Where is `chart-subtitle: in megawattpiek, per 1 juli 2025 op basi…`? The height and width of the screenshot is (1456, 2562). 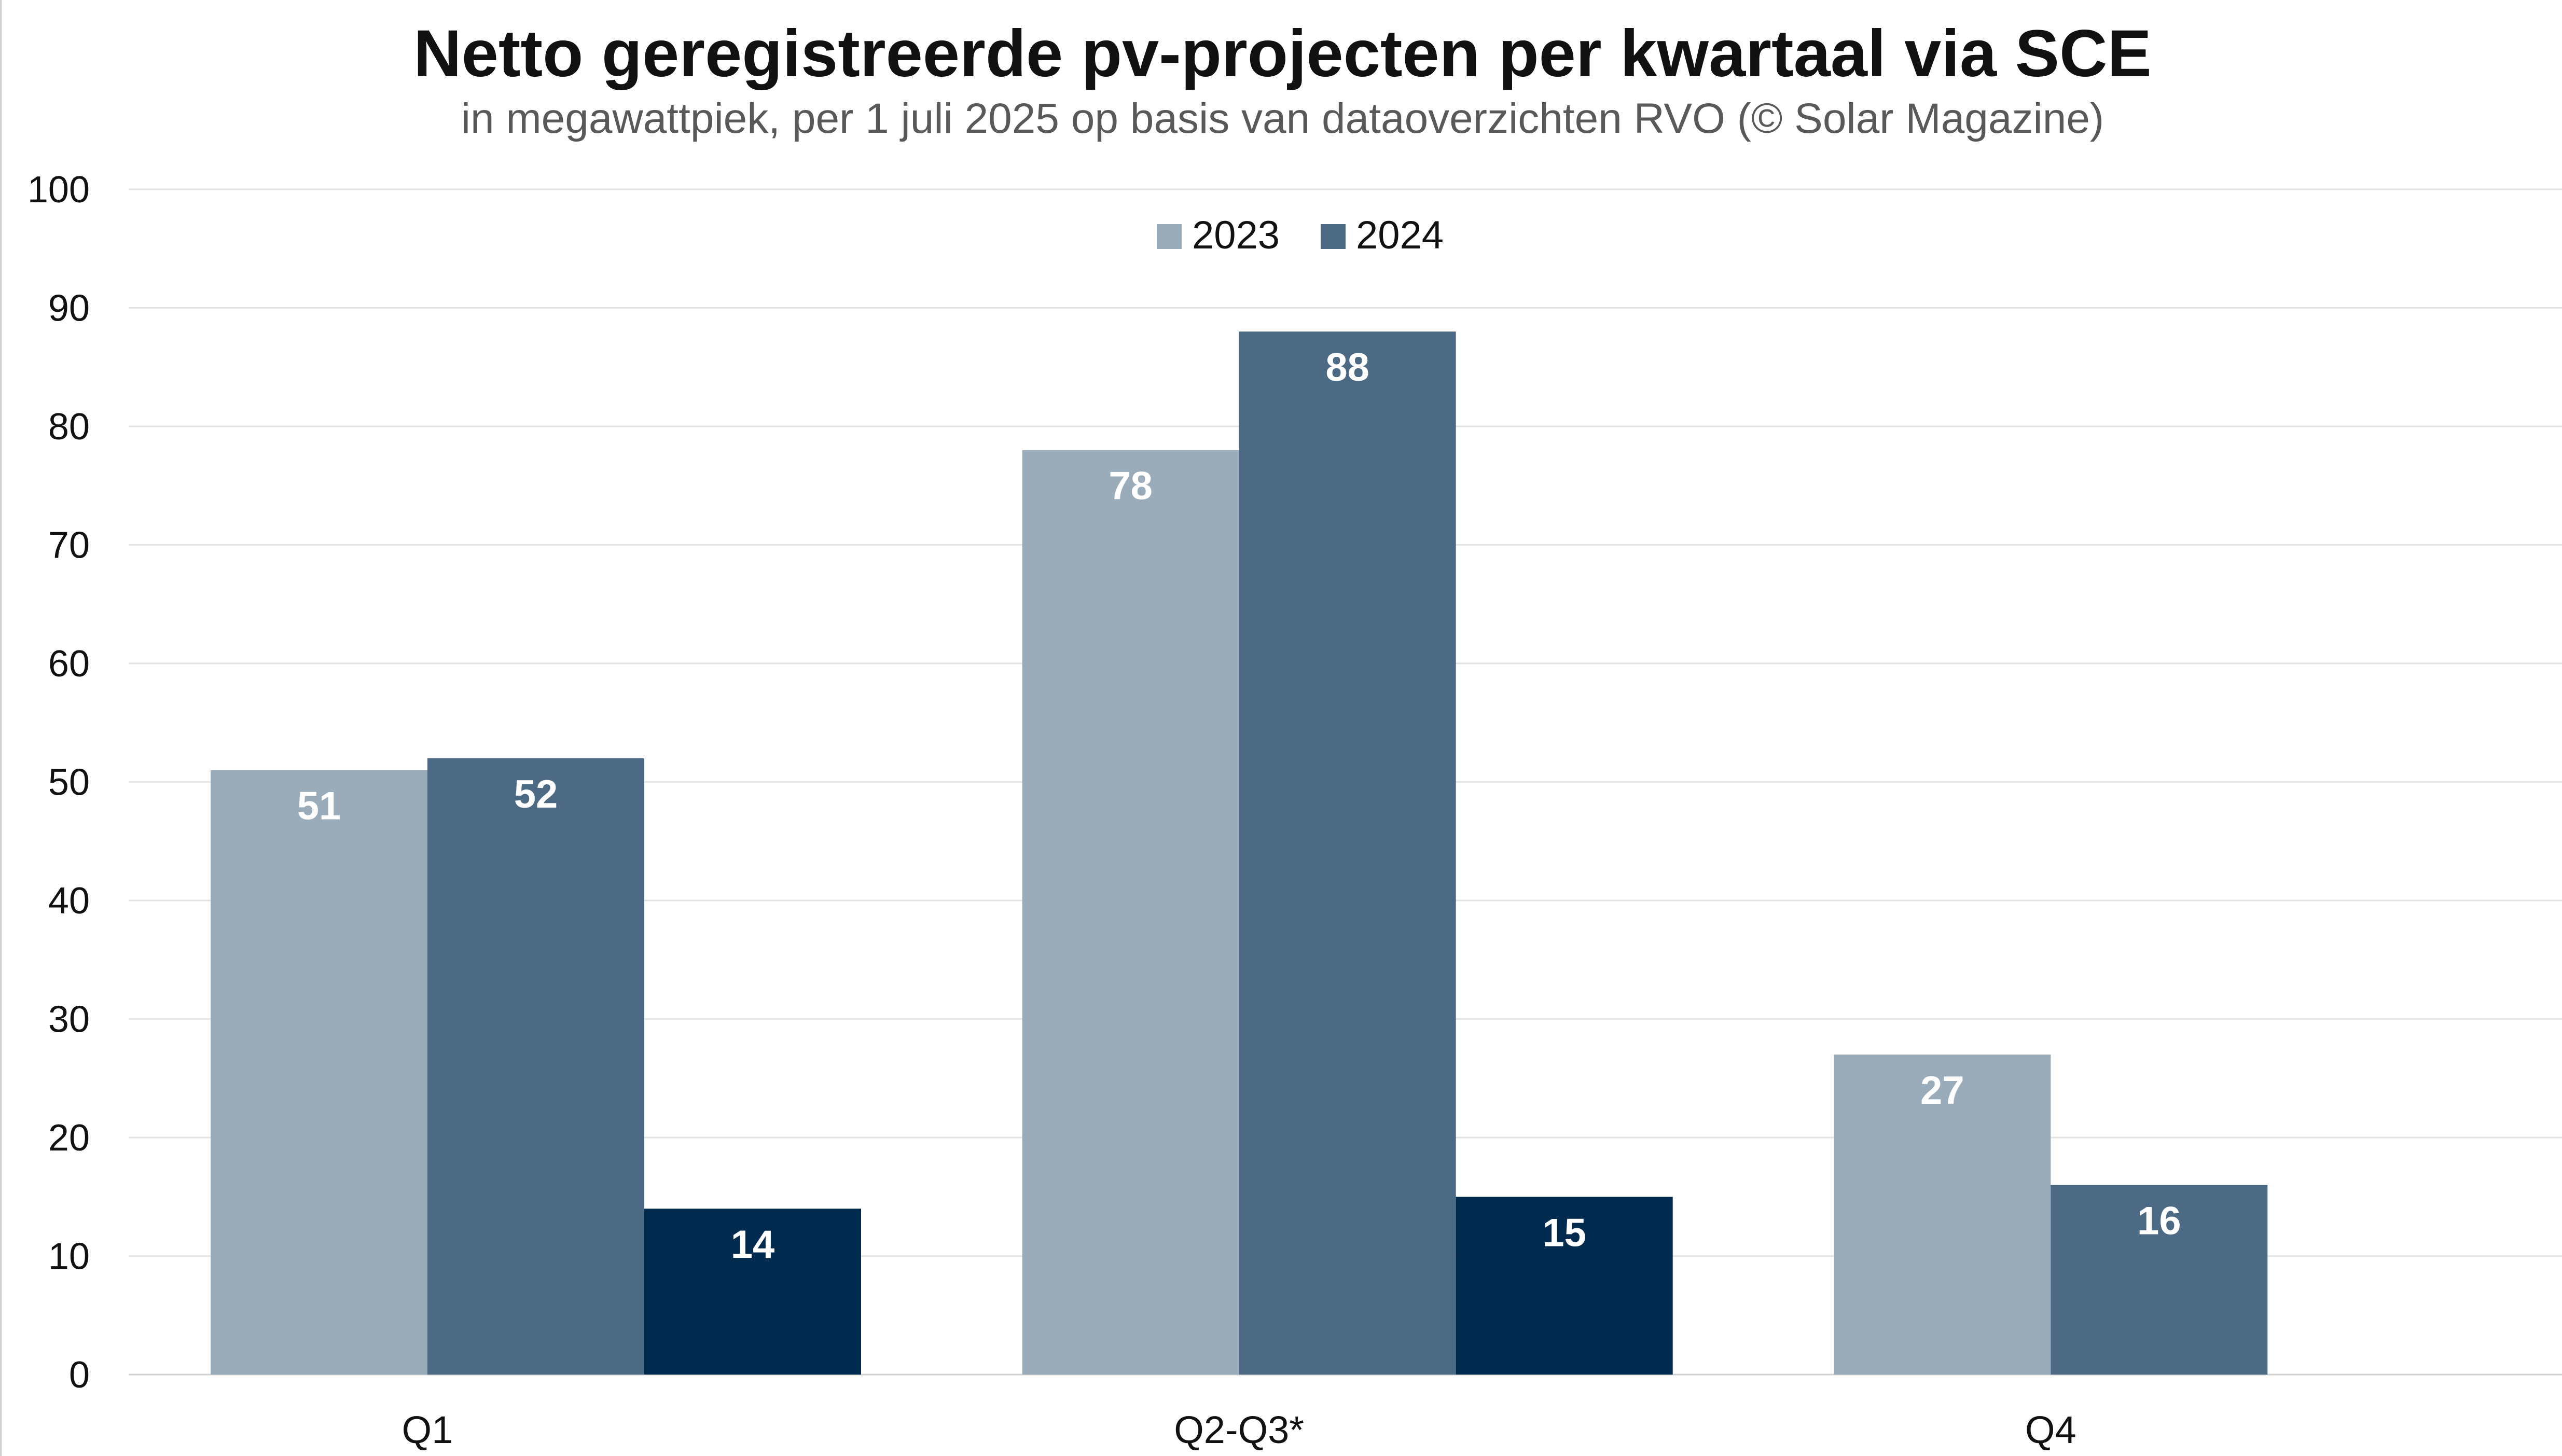 chart-subtitle: in megawattpiek, per 1 juli 2025 op basi… is located at coordinates (1282, 118).